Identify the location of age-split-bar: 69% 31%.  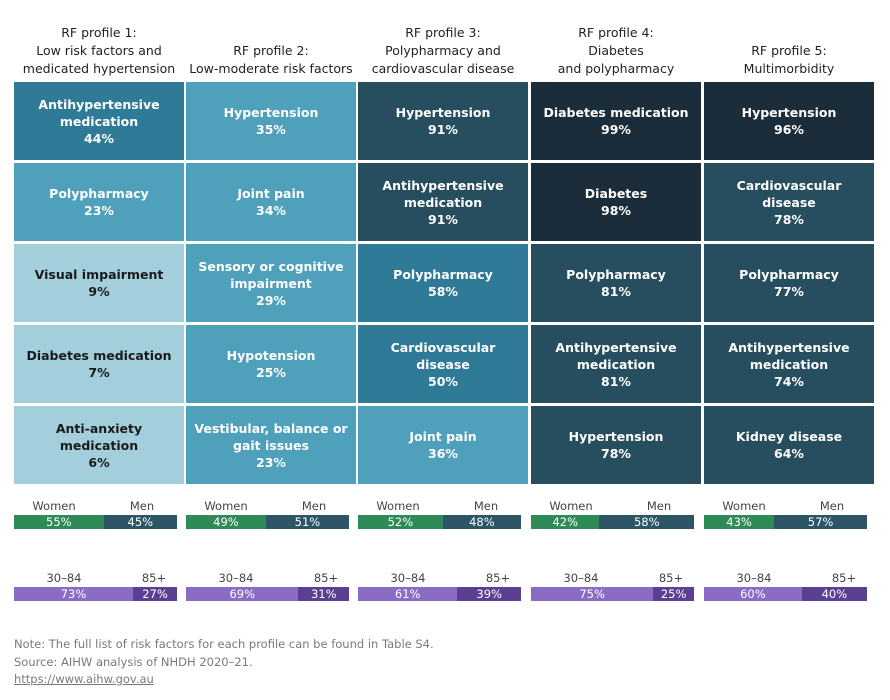
(267, 594).